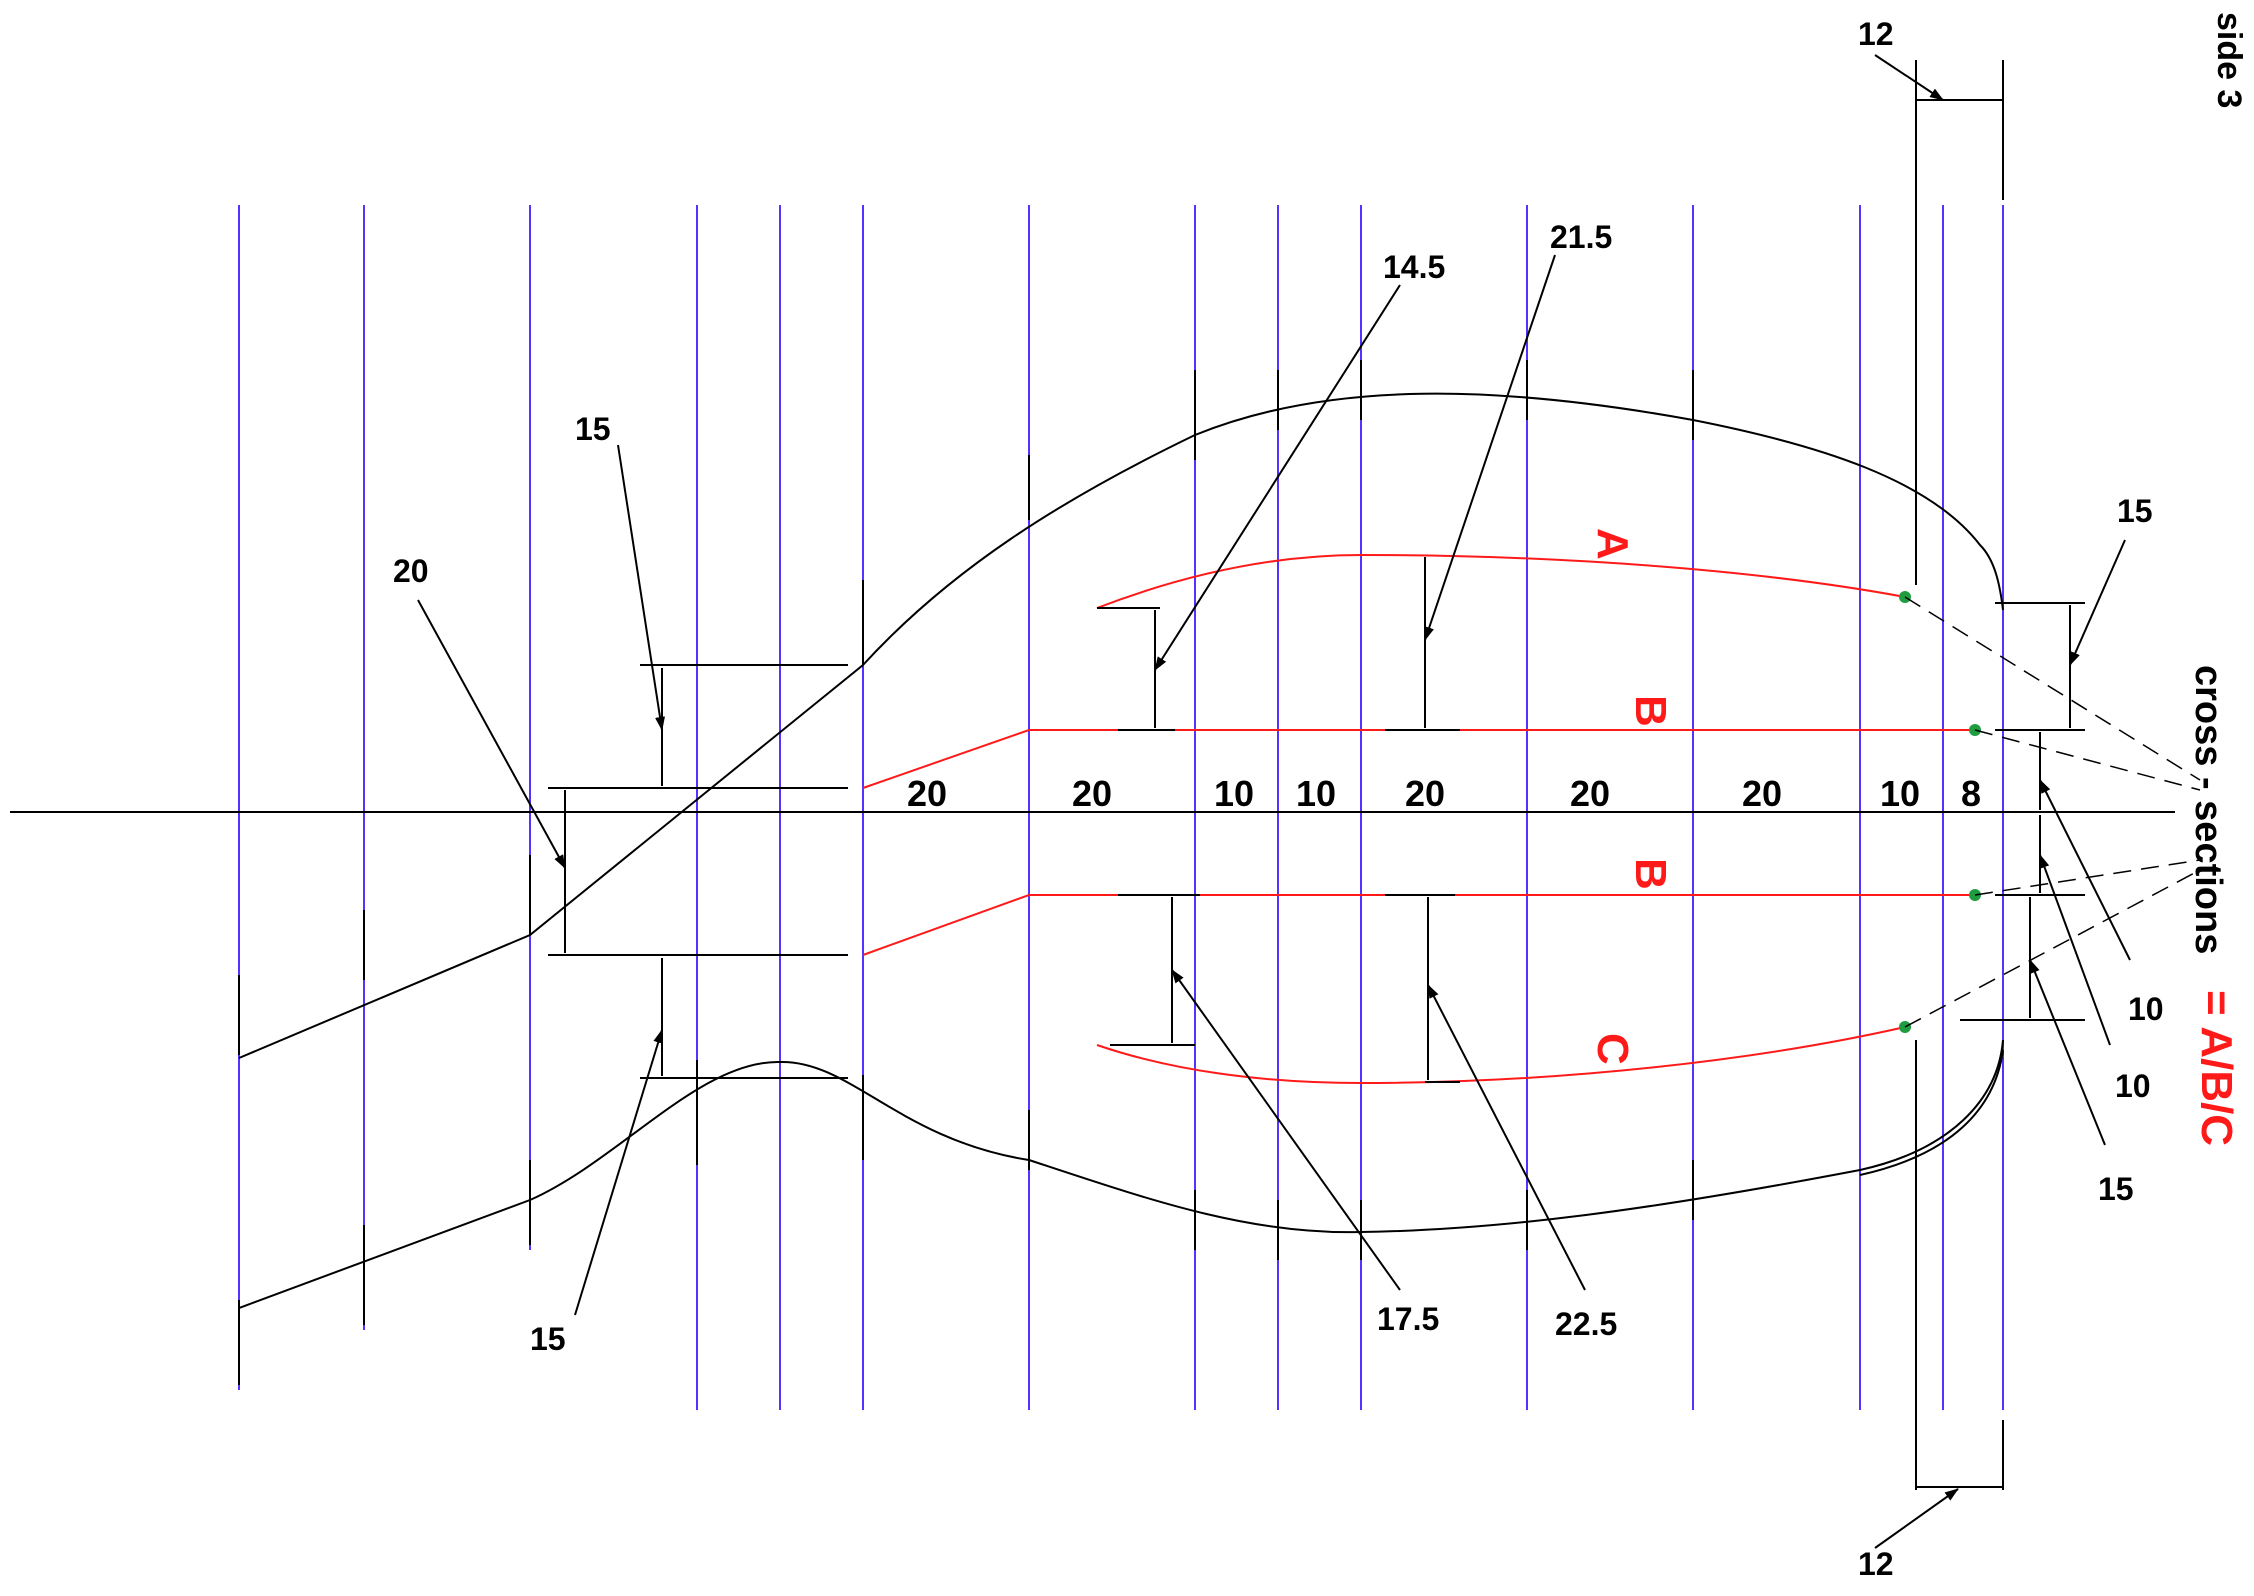 This screenshot has height=1596, width=2254. Describe the element at coordinates (1586, 1324) in the screenshot. I see `dim-label-22-5: 22.5` at that location.